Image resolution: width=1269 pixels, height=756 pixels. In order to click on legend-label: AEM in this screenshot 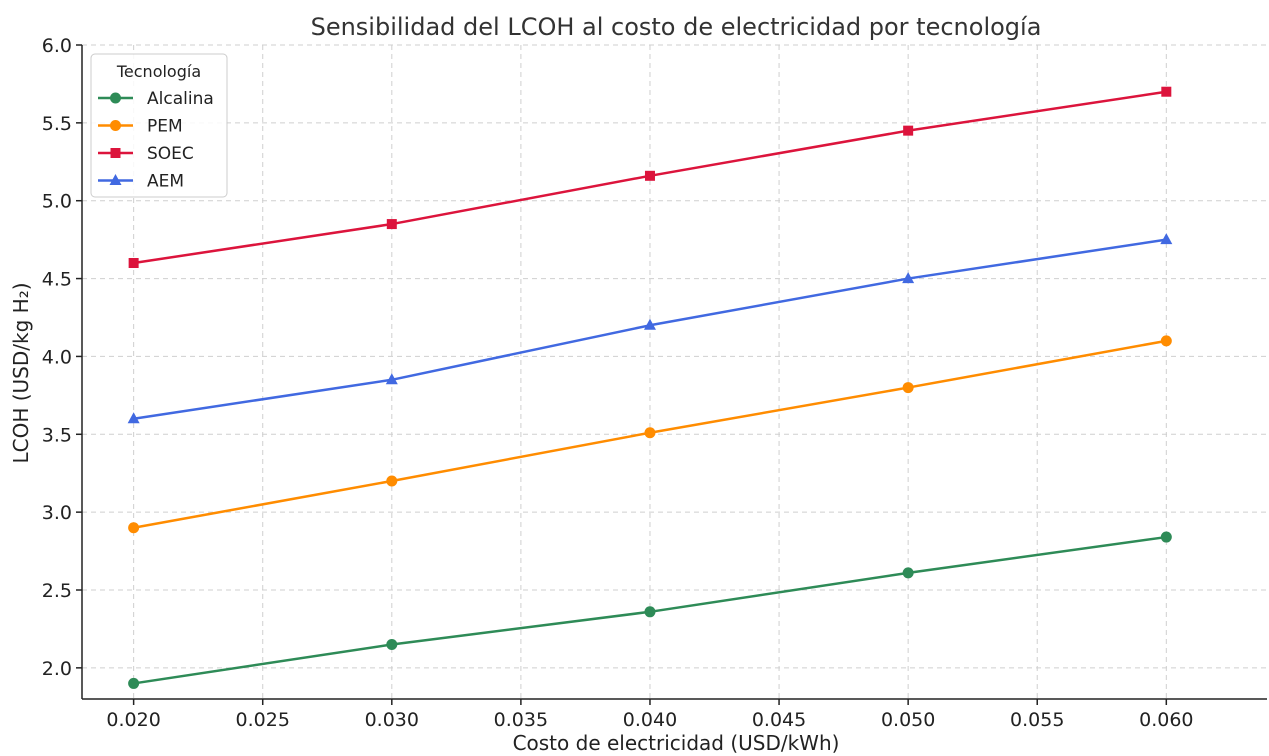, I will do `click(165, 182)`.